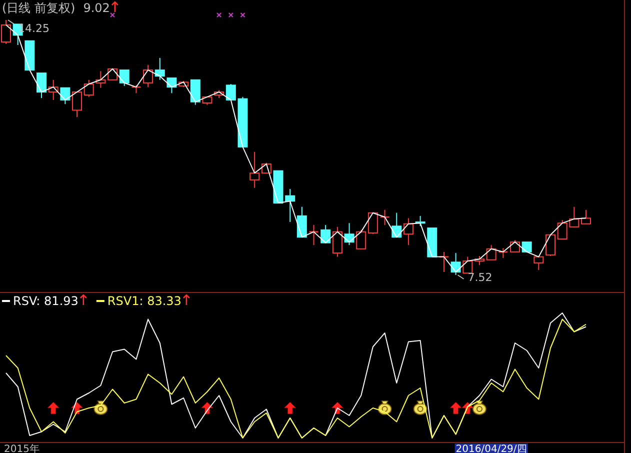 Image resolution: width=631 pixels, height=453 pixels. I want to click on legend-label: RSV1: 83.33, so click(144, 301).